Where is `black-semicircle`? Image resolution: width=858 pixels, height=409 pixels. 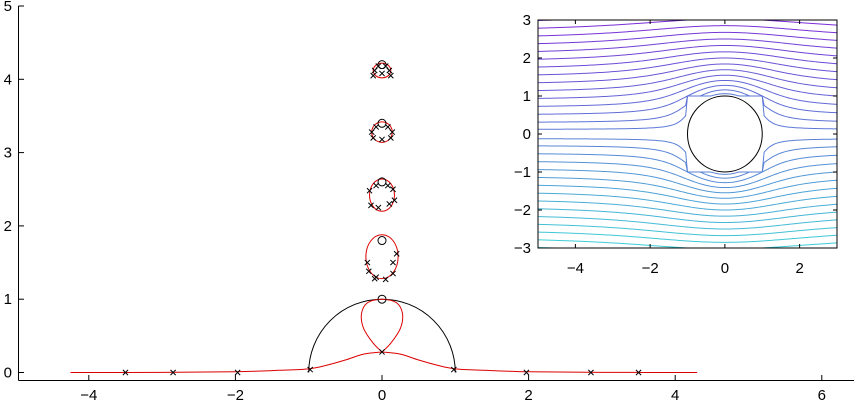 black-semicircle is located at coordinates (382, 335).